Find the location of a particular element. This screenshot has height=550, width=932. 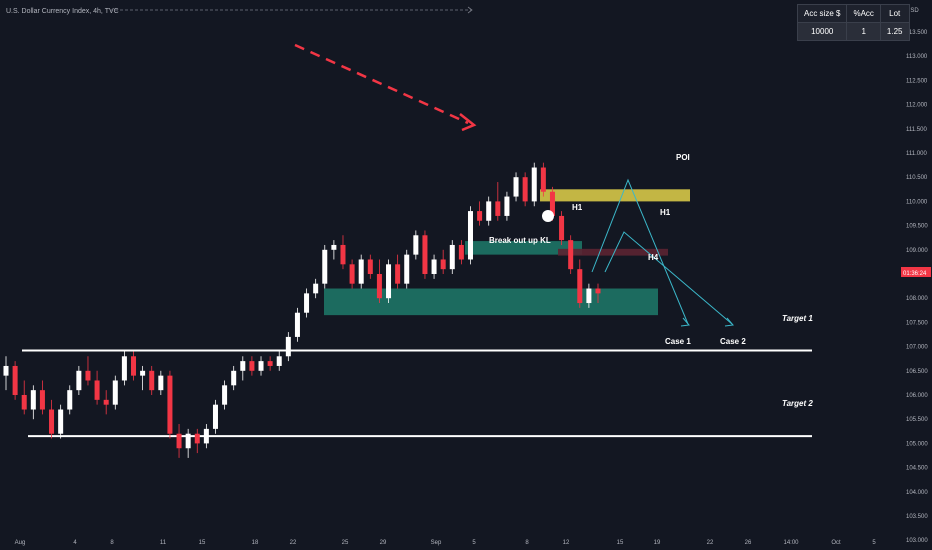

y-tick-label: 112.500 is located at coordinates (917, 81).